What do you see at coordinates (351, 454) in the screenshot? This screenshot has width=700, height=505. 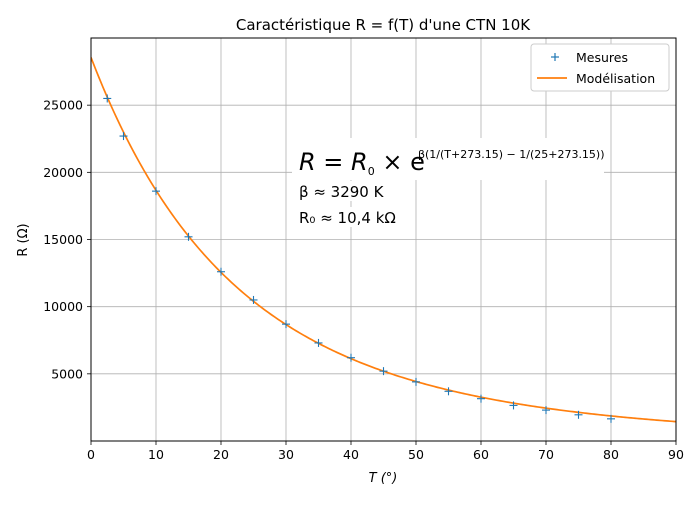 I see `x-tick-label: 40` at bounding box center [351, 454].